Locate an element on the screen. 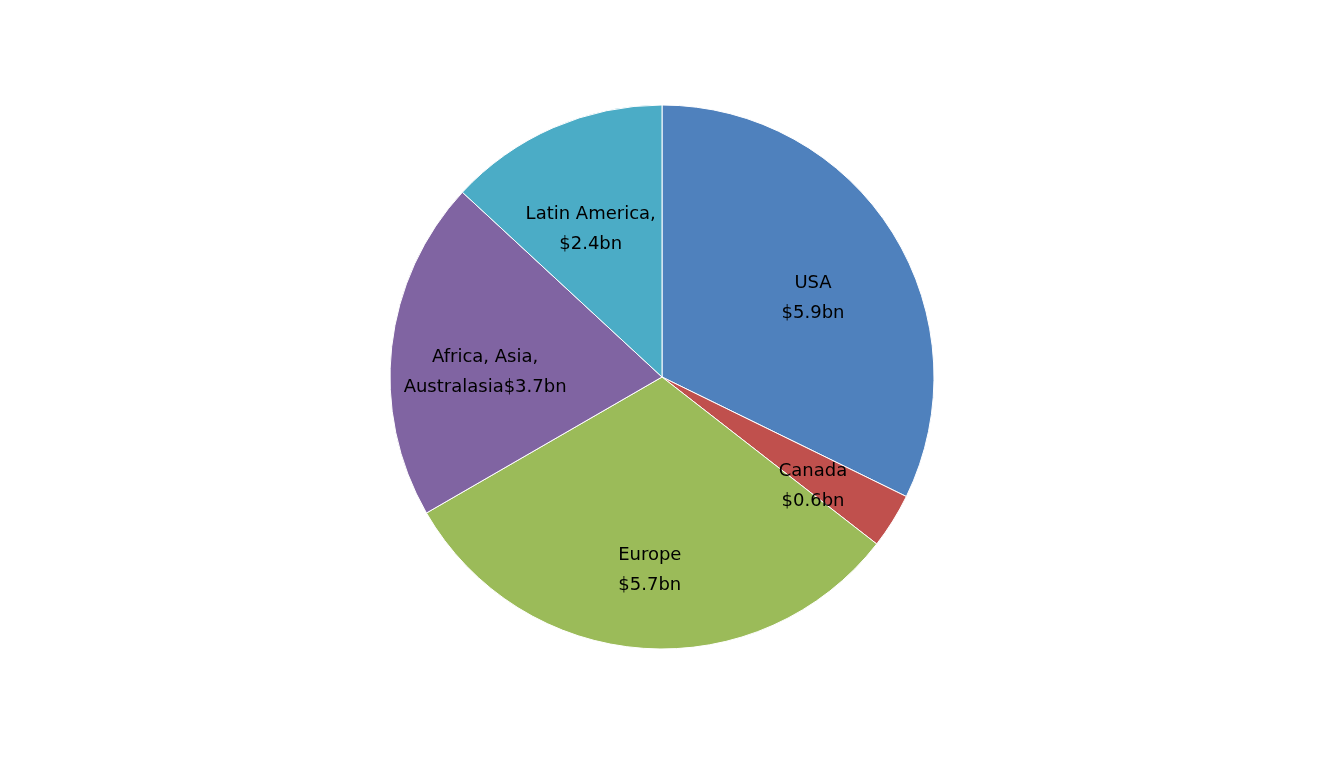 The height and width of the screenshot is (764, 1334). slice-label: Latin America,$2.4bn is located at coordinates (590, 227).